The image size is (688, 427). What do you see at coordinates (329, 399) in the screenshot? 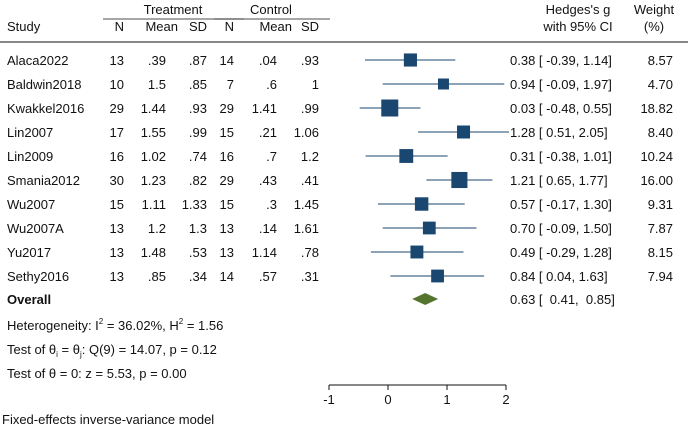
I see `x-tick-label: -1` at bounding box center [329, 399].